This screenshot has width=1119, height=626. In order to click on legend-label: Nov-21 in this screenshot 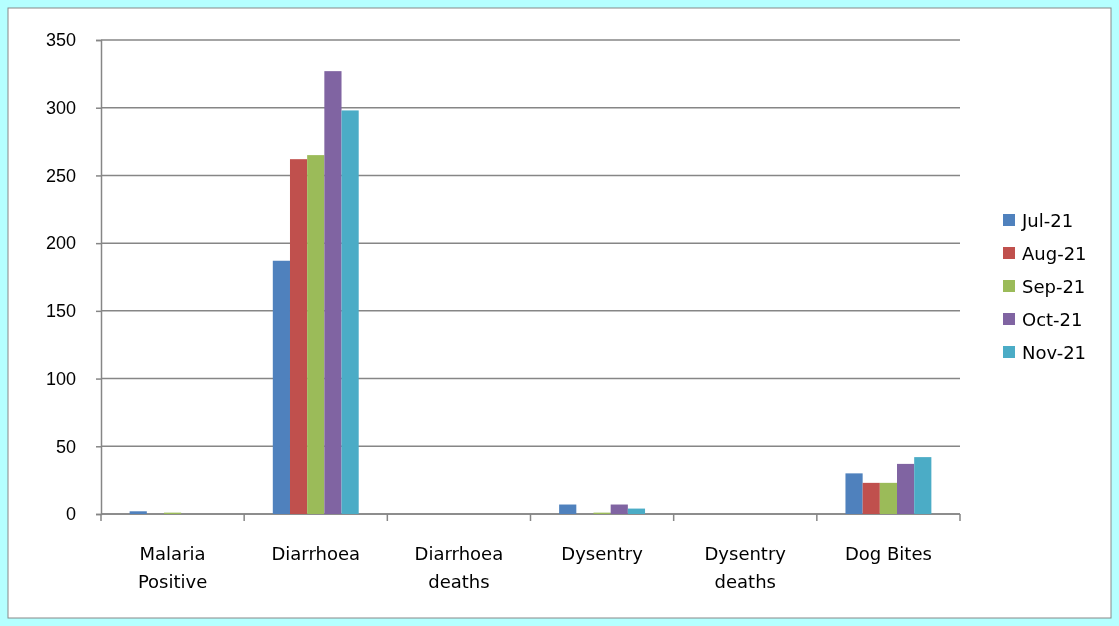, I will do `click(1054, 352)`.